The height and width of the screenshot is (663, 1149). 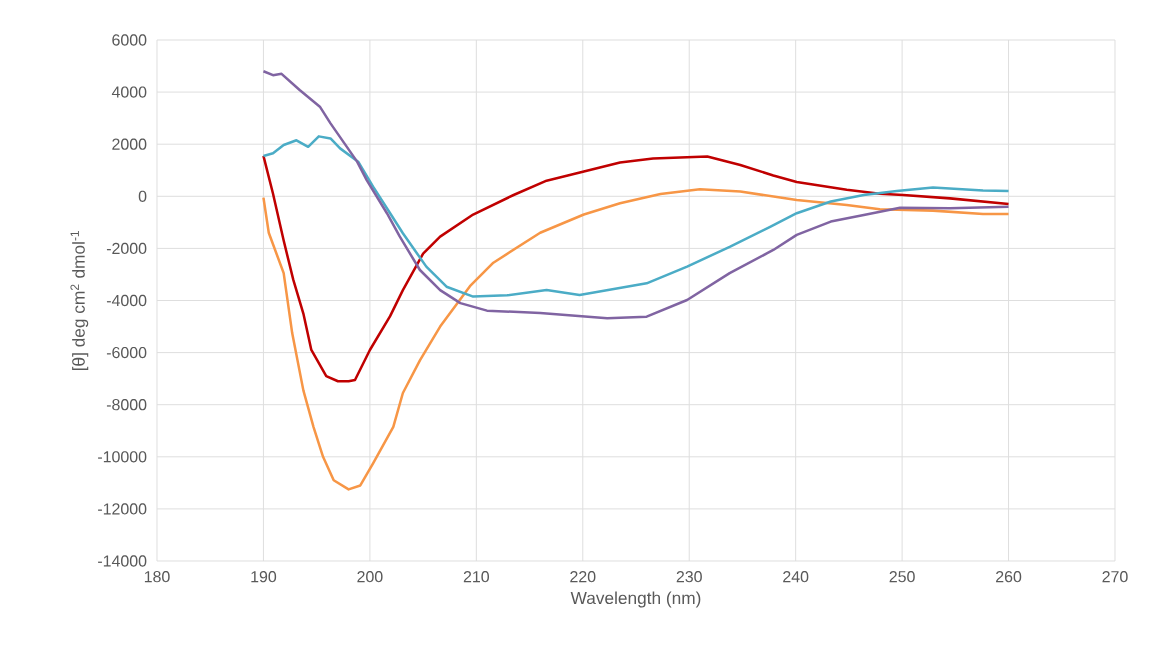 I want to click on x-tick-label: 180, so click(x=157, y=577).